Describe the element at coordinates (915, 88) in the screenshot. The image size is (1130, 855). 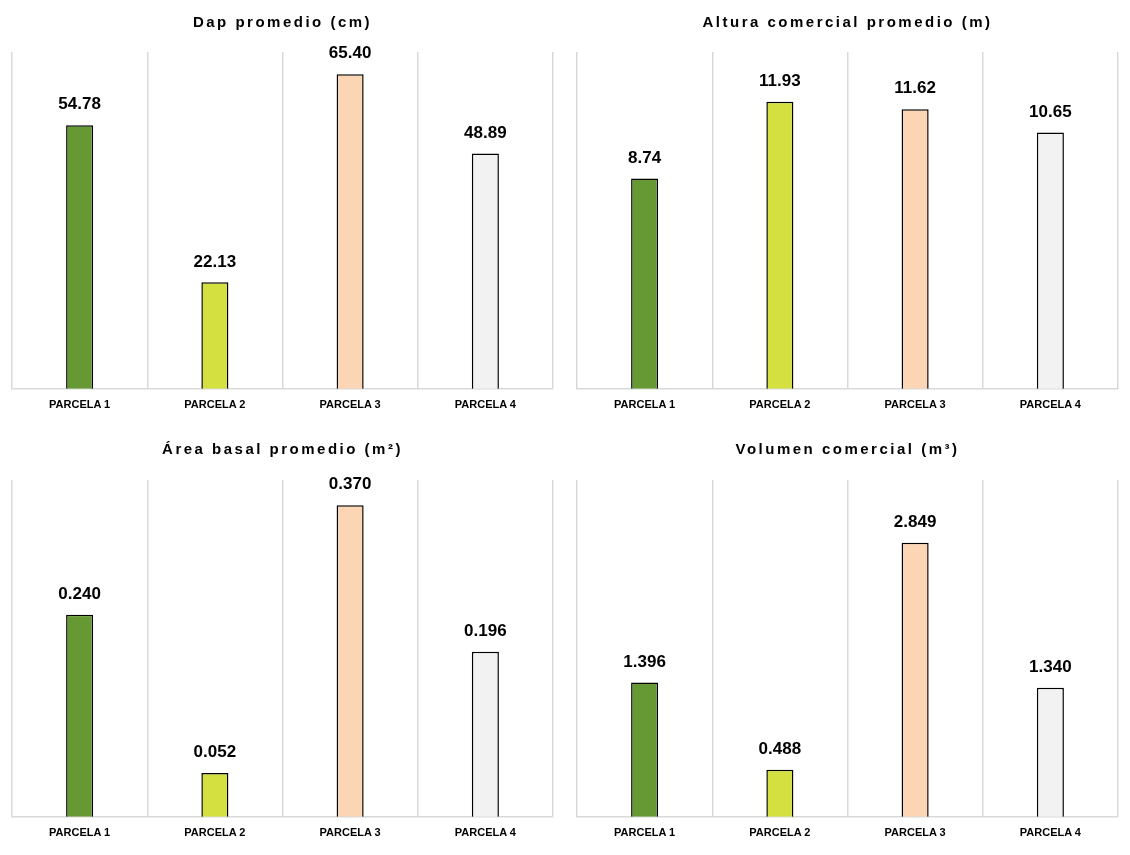
I see `data-label: 11.62` at that location.